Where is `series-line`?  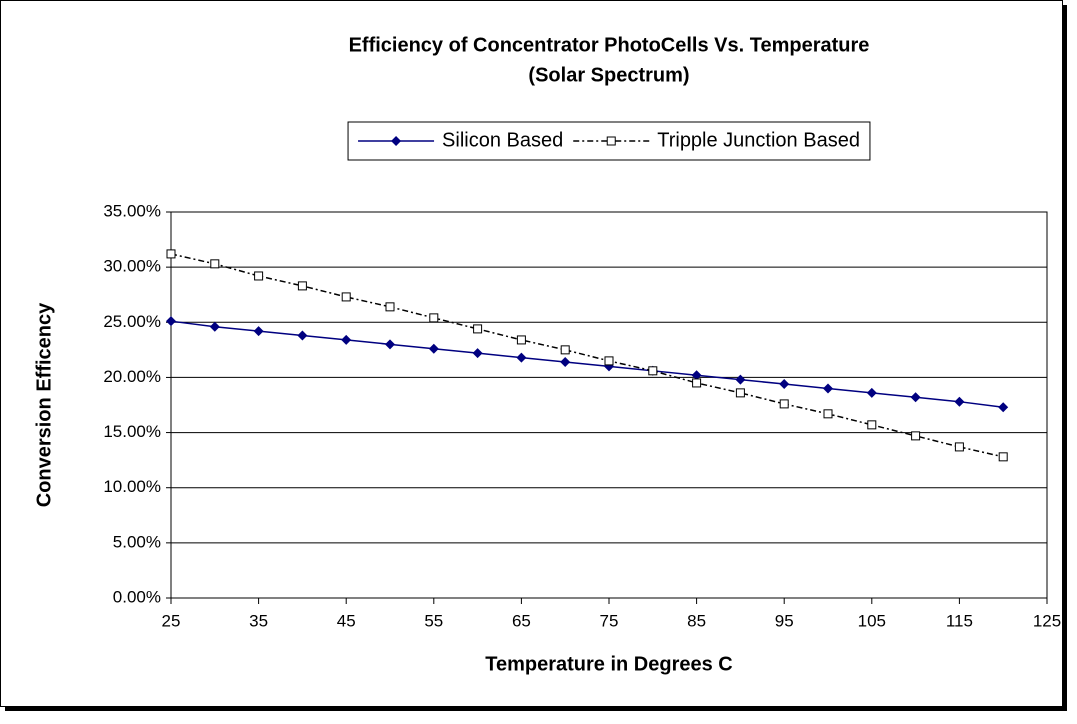 series-line is located at coordinates (587, 364).